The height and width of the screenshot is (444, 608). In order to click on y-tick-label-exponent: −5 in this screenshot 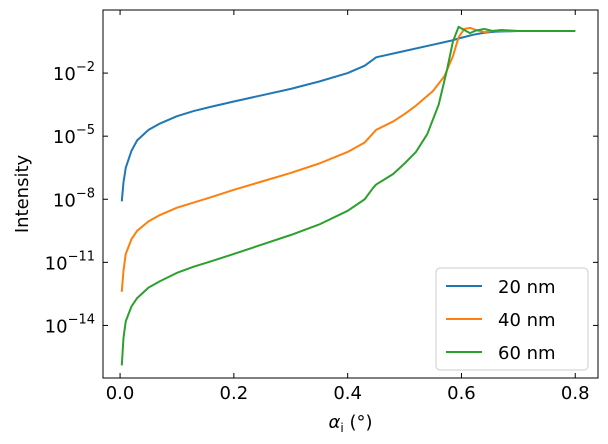, I will do `click(85, 130)`.